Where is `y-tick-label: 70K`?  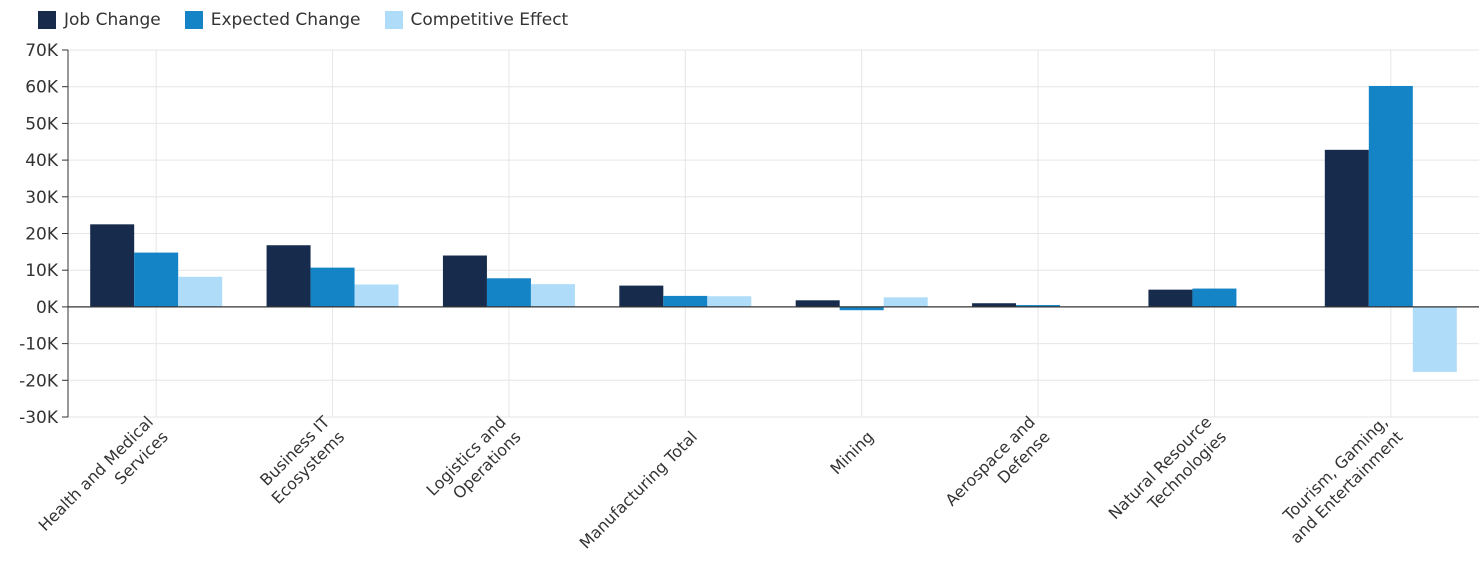
y-tick-label: 70K is located at coordinates (42, 51).